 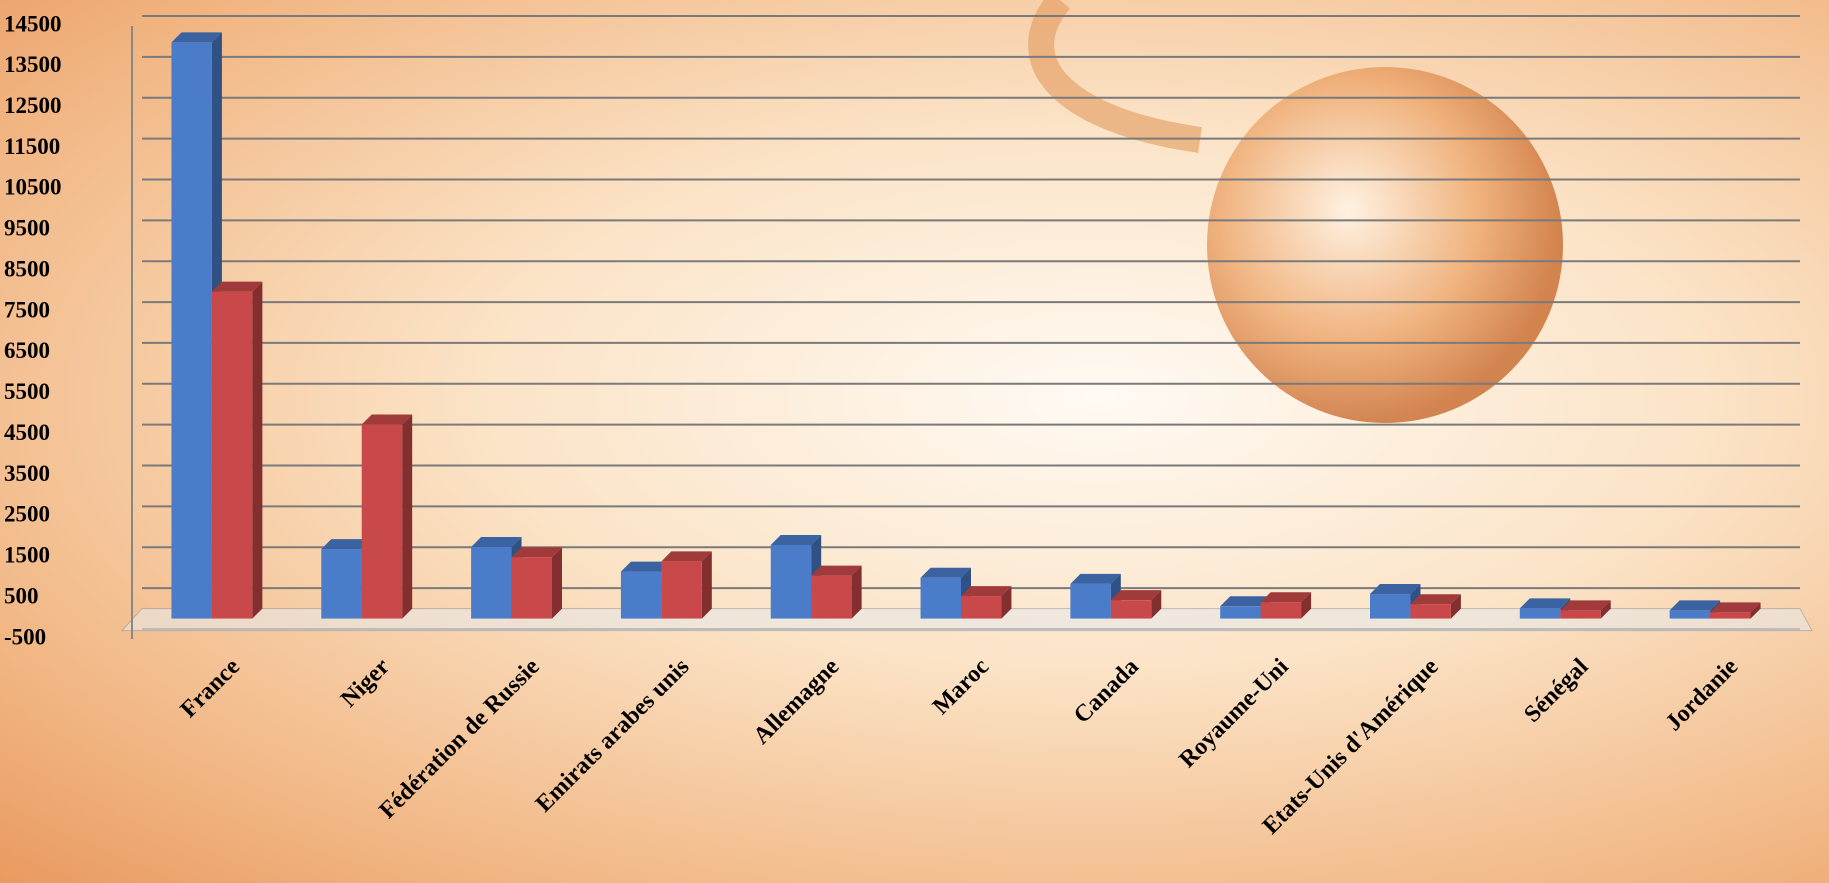 What do you see at coordinates (27, 514) in the screenshot?
I see `y-tick-label: 2500` at bounding box center [27, 514].